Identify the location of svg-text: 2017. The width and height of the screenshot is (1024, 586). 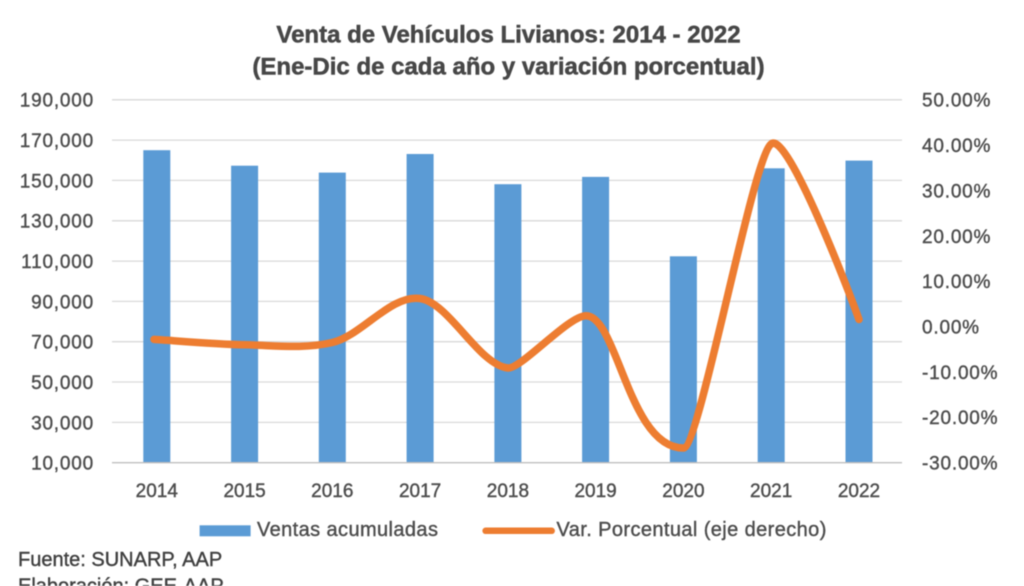
(420, 491).